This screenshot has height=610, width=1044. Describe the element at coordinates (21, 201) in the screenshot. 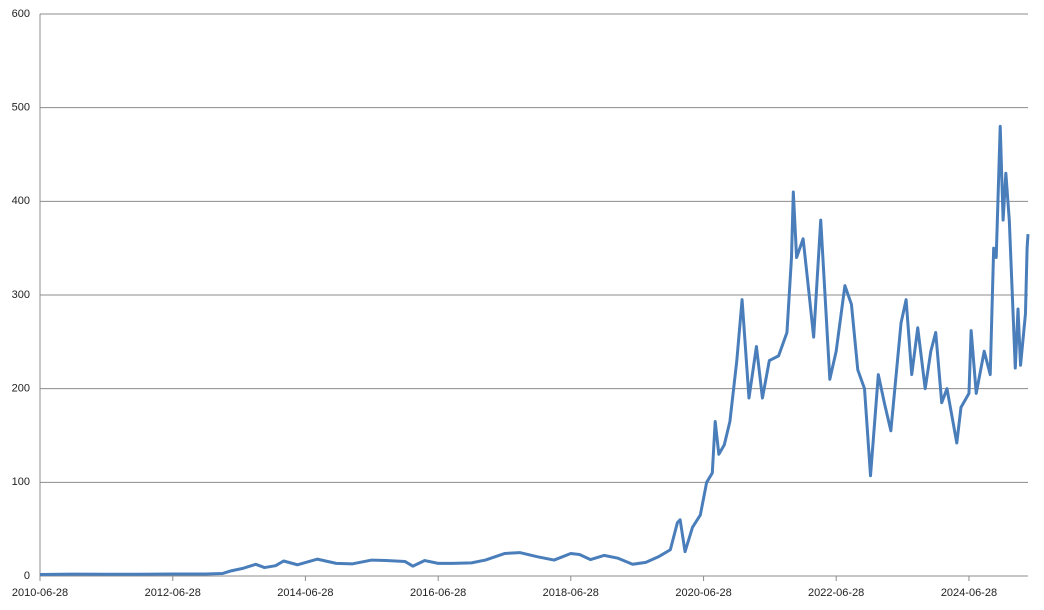

I see `y-tick-label: 400` at that location.